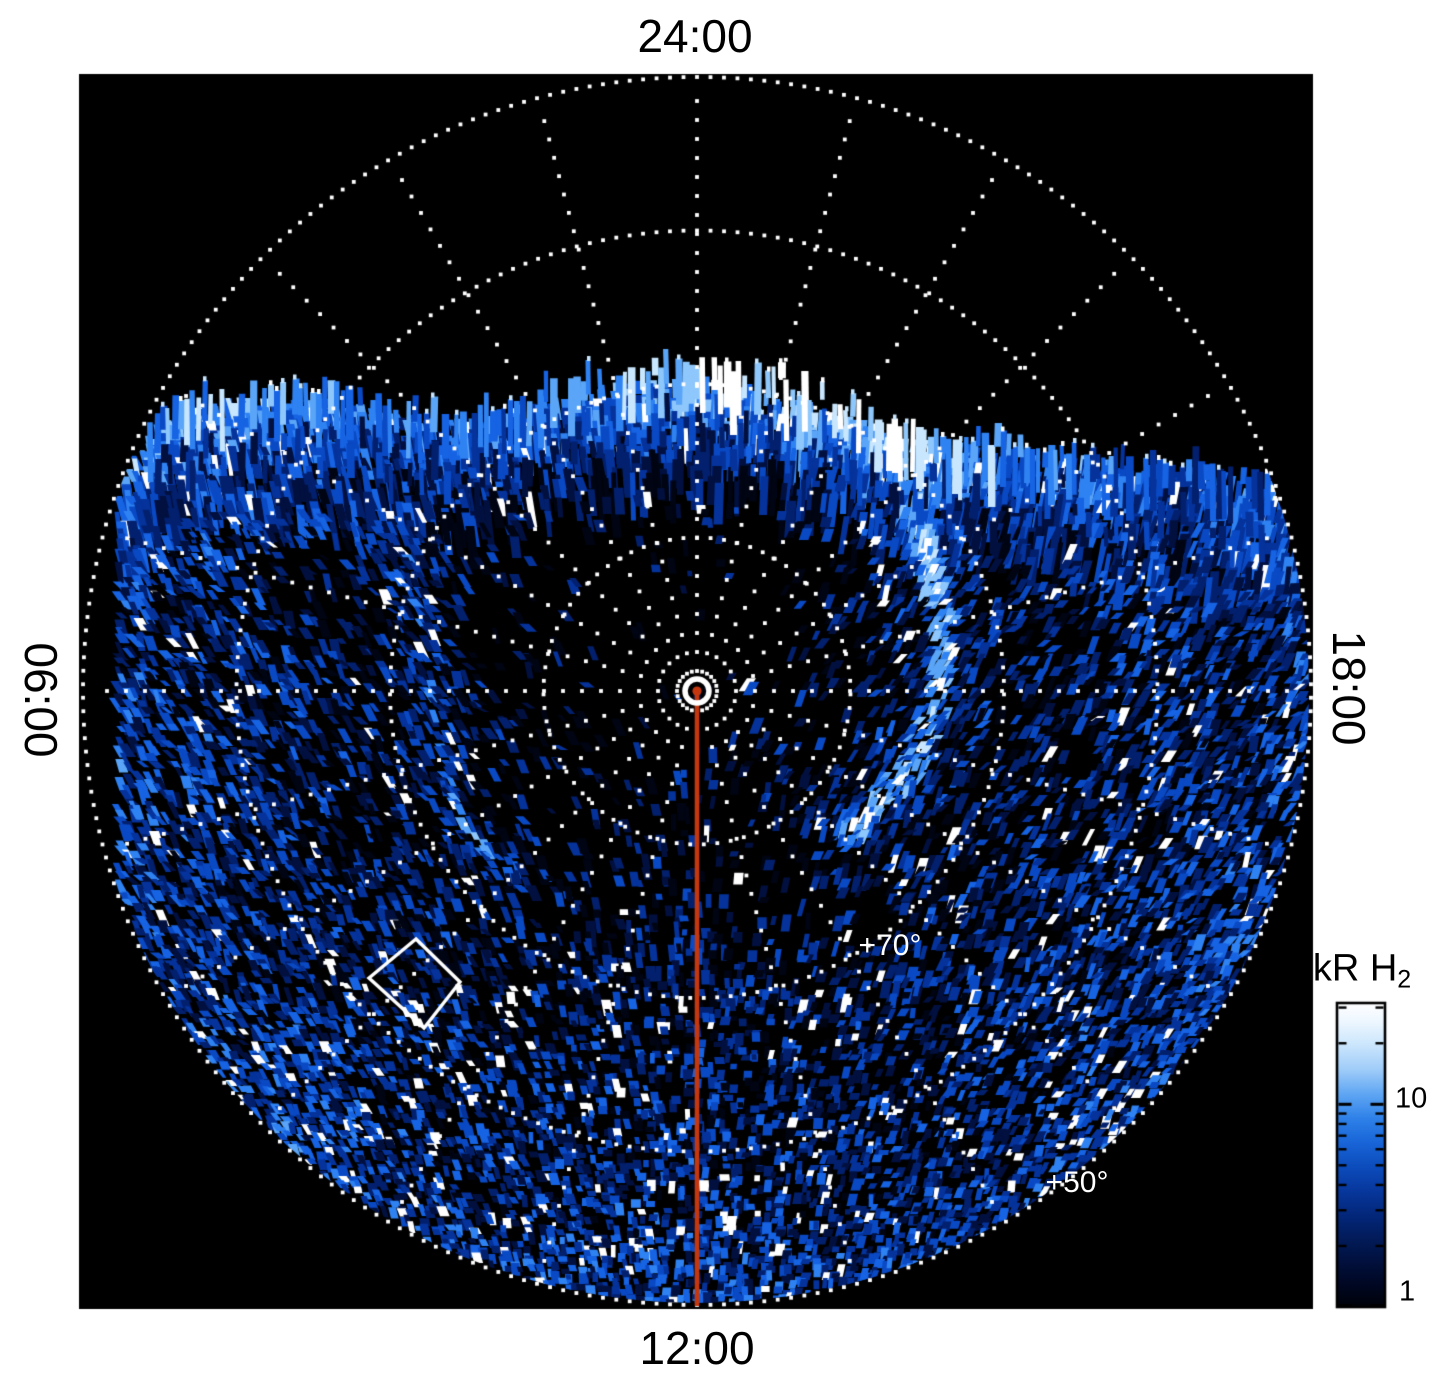 The image size is (1447, 1384). Describe the element at coordinates (695, 36) in the screenshot. I see `local-time-label-24: 24:00` at that location.